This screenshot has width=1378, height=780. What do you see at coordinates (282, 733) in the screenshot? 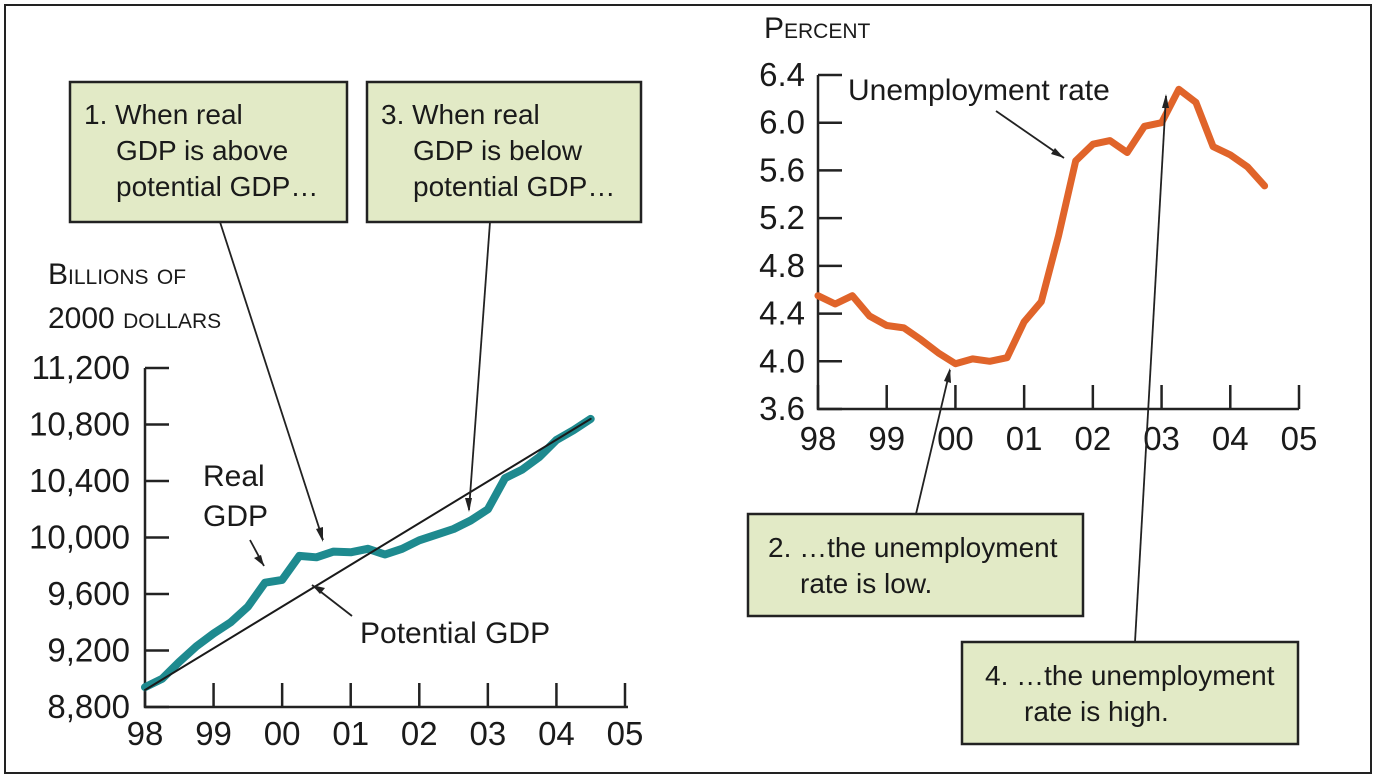
I see `gdp-xtick-label: 00` at bounding box center [282, 733].